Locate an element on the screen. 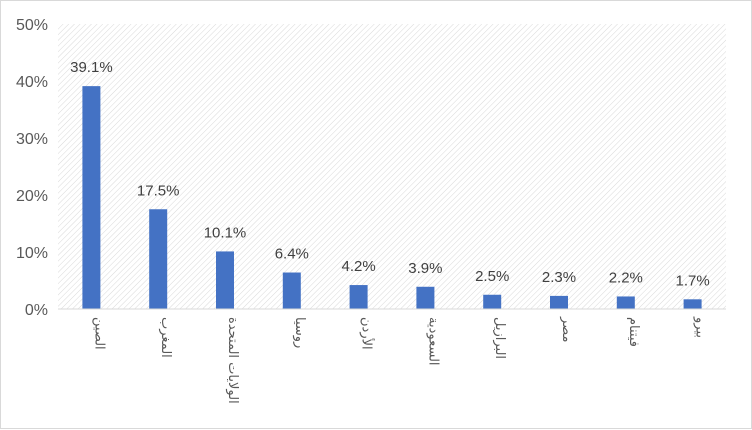  data-label: 2.2% is located at coordinates (626, 277).